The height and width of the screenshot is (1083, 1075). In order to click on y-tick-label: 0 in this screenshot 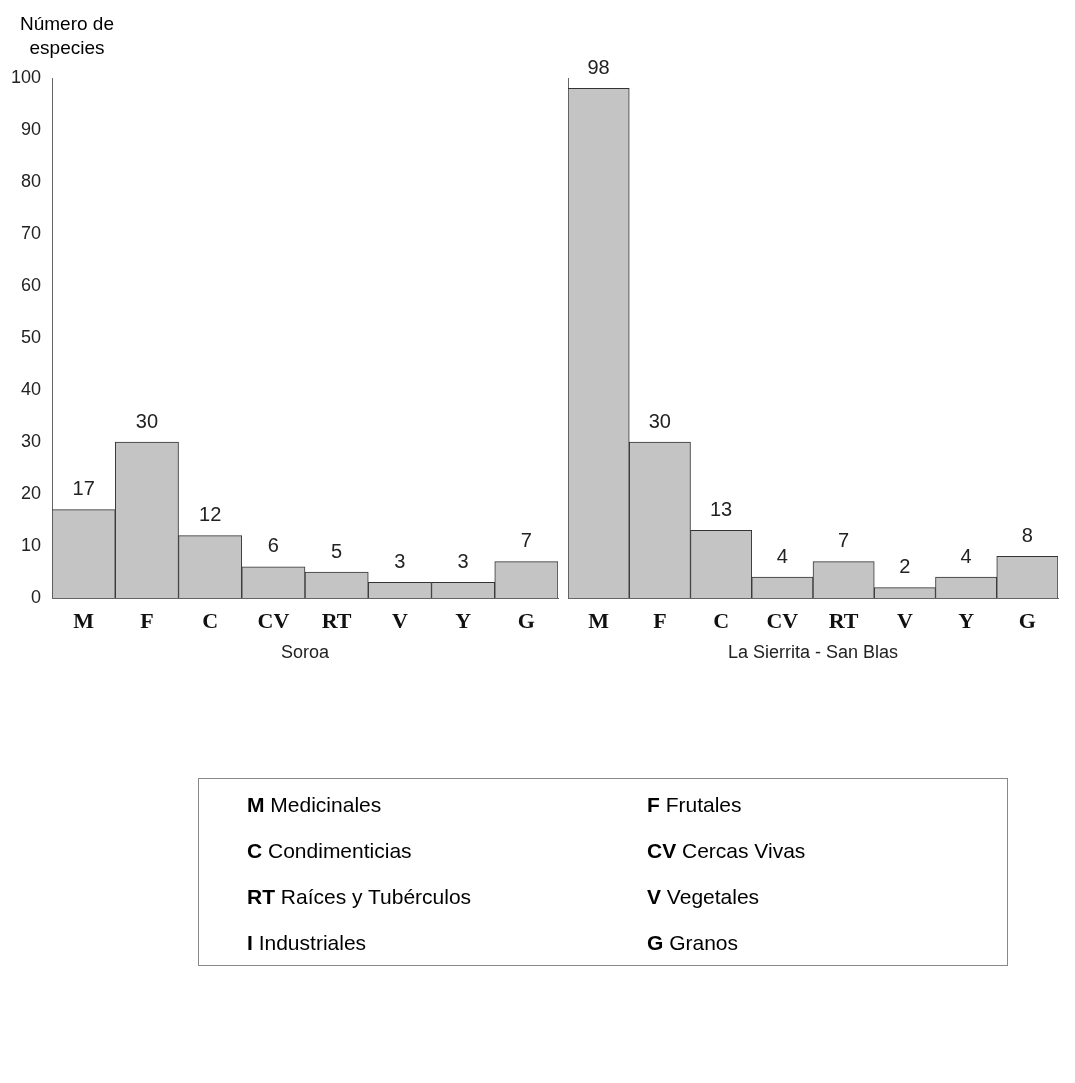, I will do `click(36, 596)`.